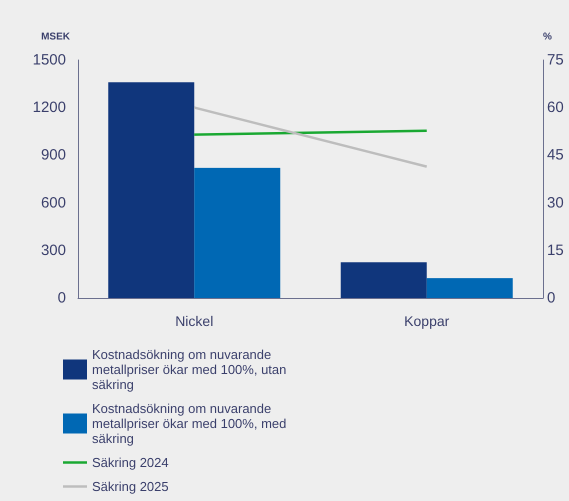 This screenshot has width=569, height=501. What do you see at coordinates (191, 369) in the screenshot?
I see `legend-label: Kostnadsökning om nuvarande metallpriser ökar med 100%, utan säkring` at bounding box center [191, 369].